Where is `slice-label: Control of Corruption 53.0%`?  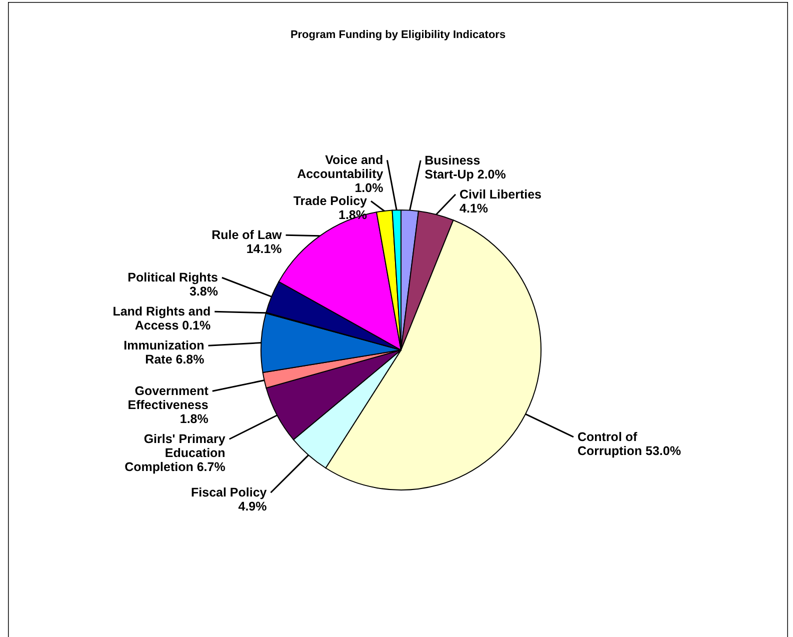 slice-label: Control of Corruption 53.0% is located at coordinates (629, 444).